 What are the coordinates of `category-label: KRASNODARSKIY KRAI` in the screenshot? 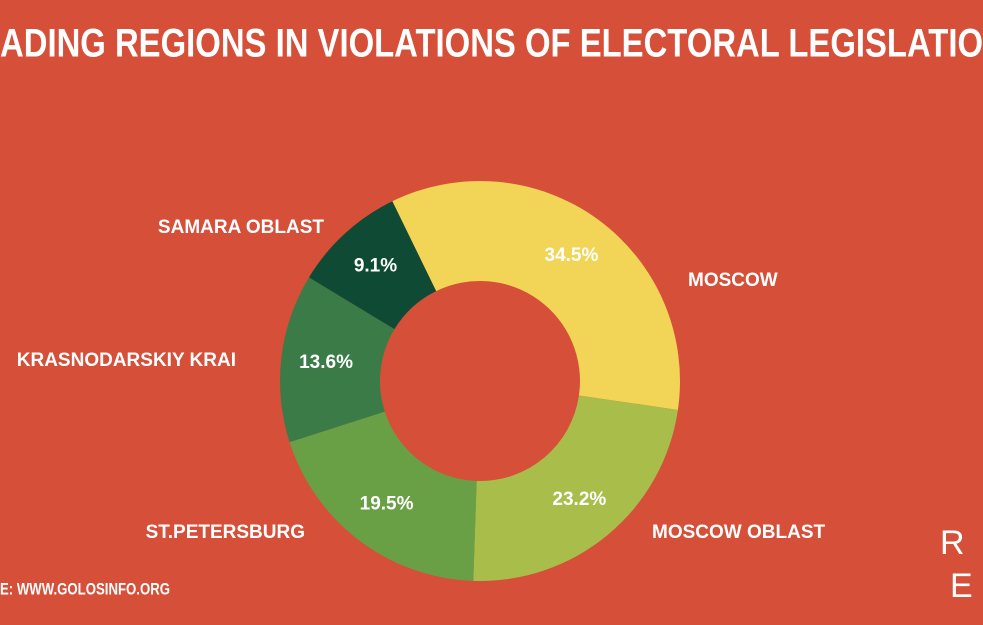 It's located at (126, 360).